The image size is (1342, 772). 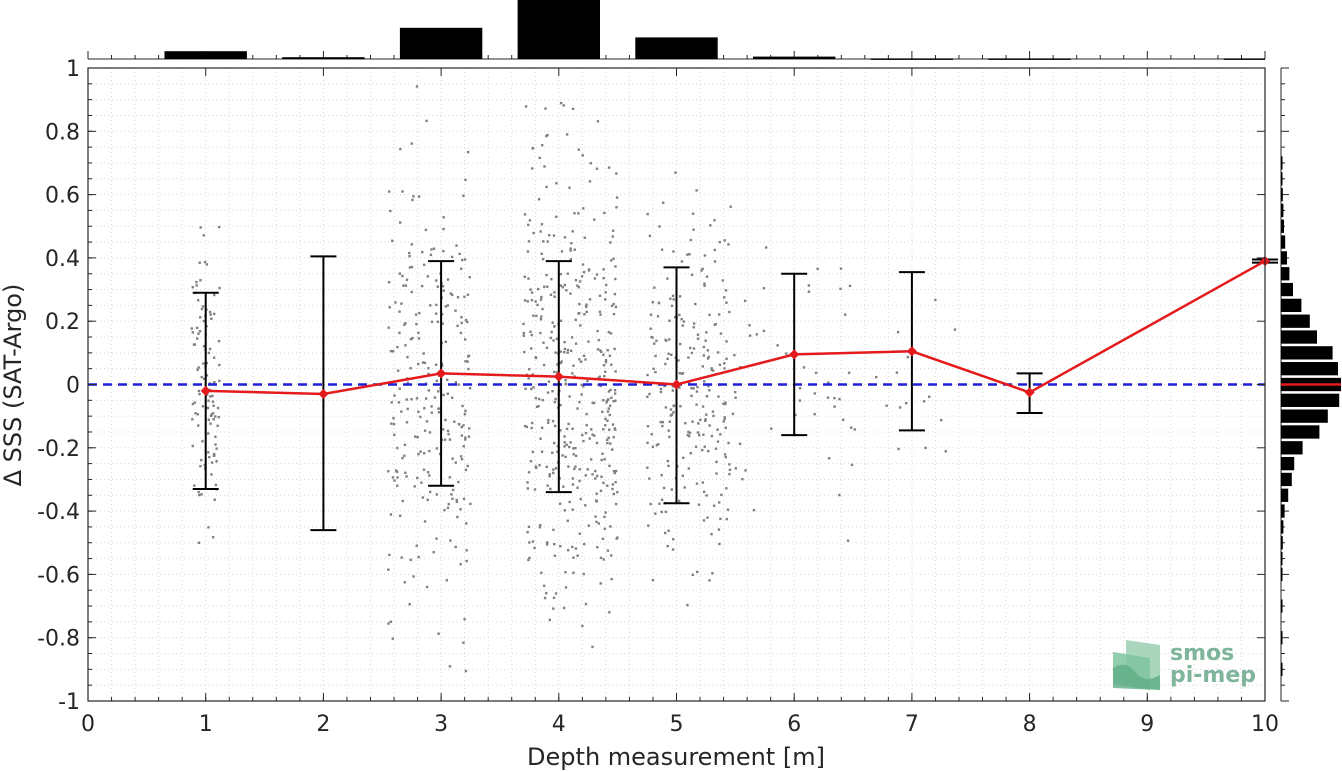 I want to click on top-histogram-bar, so click(x=912, y=59).